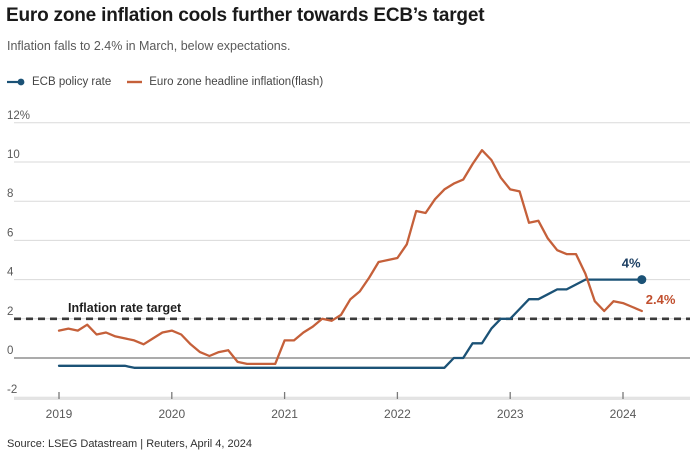 Image resolution: width=696 pixels, height=460 pixels. What do you see at coordinates (642, 280) in the screenshot?
I see `ecb-line-end-dot` at bounding box center [642, 280].